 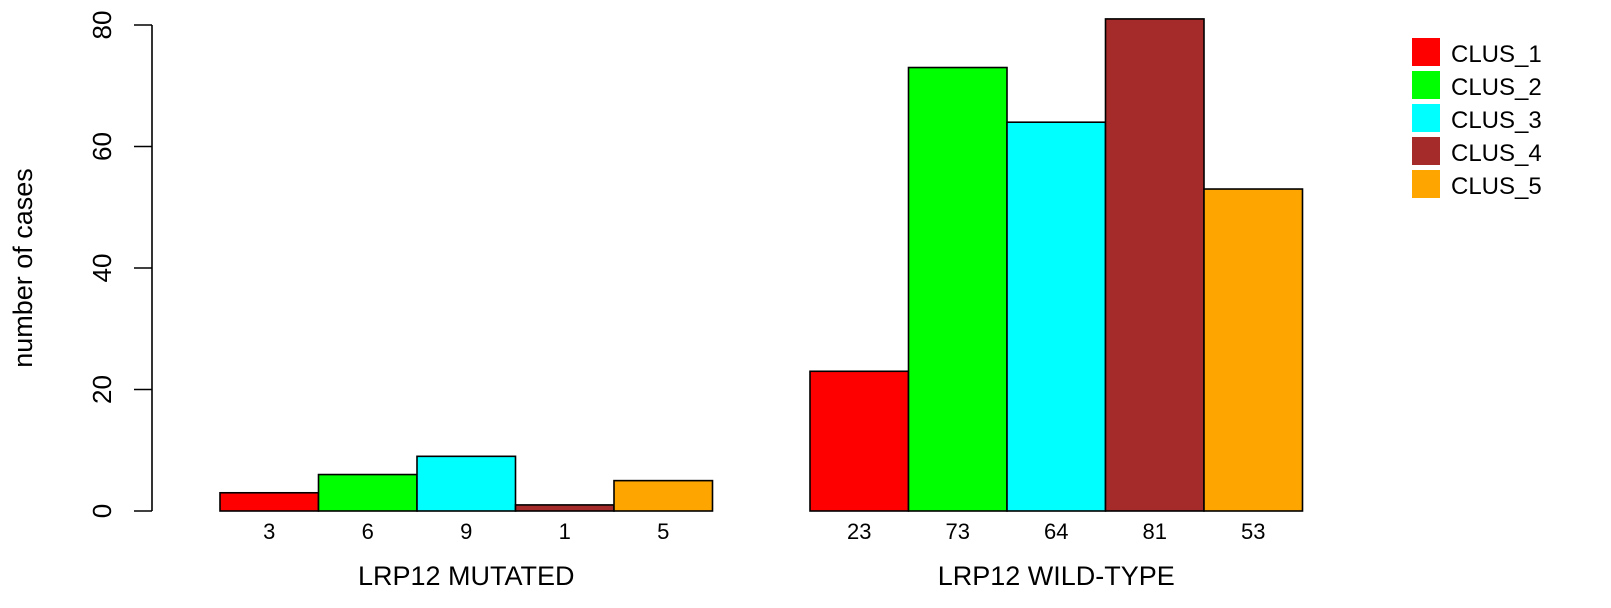 What do you see at coordinates (1496, 186) in the screenshot?
I see `legend-label: CLUS_5` at bounding box center [1496, 186].